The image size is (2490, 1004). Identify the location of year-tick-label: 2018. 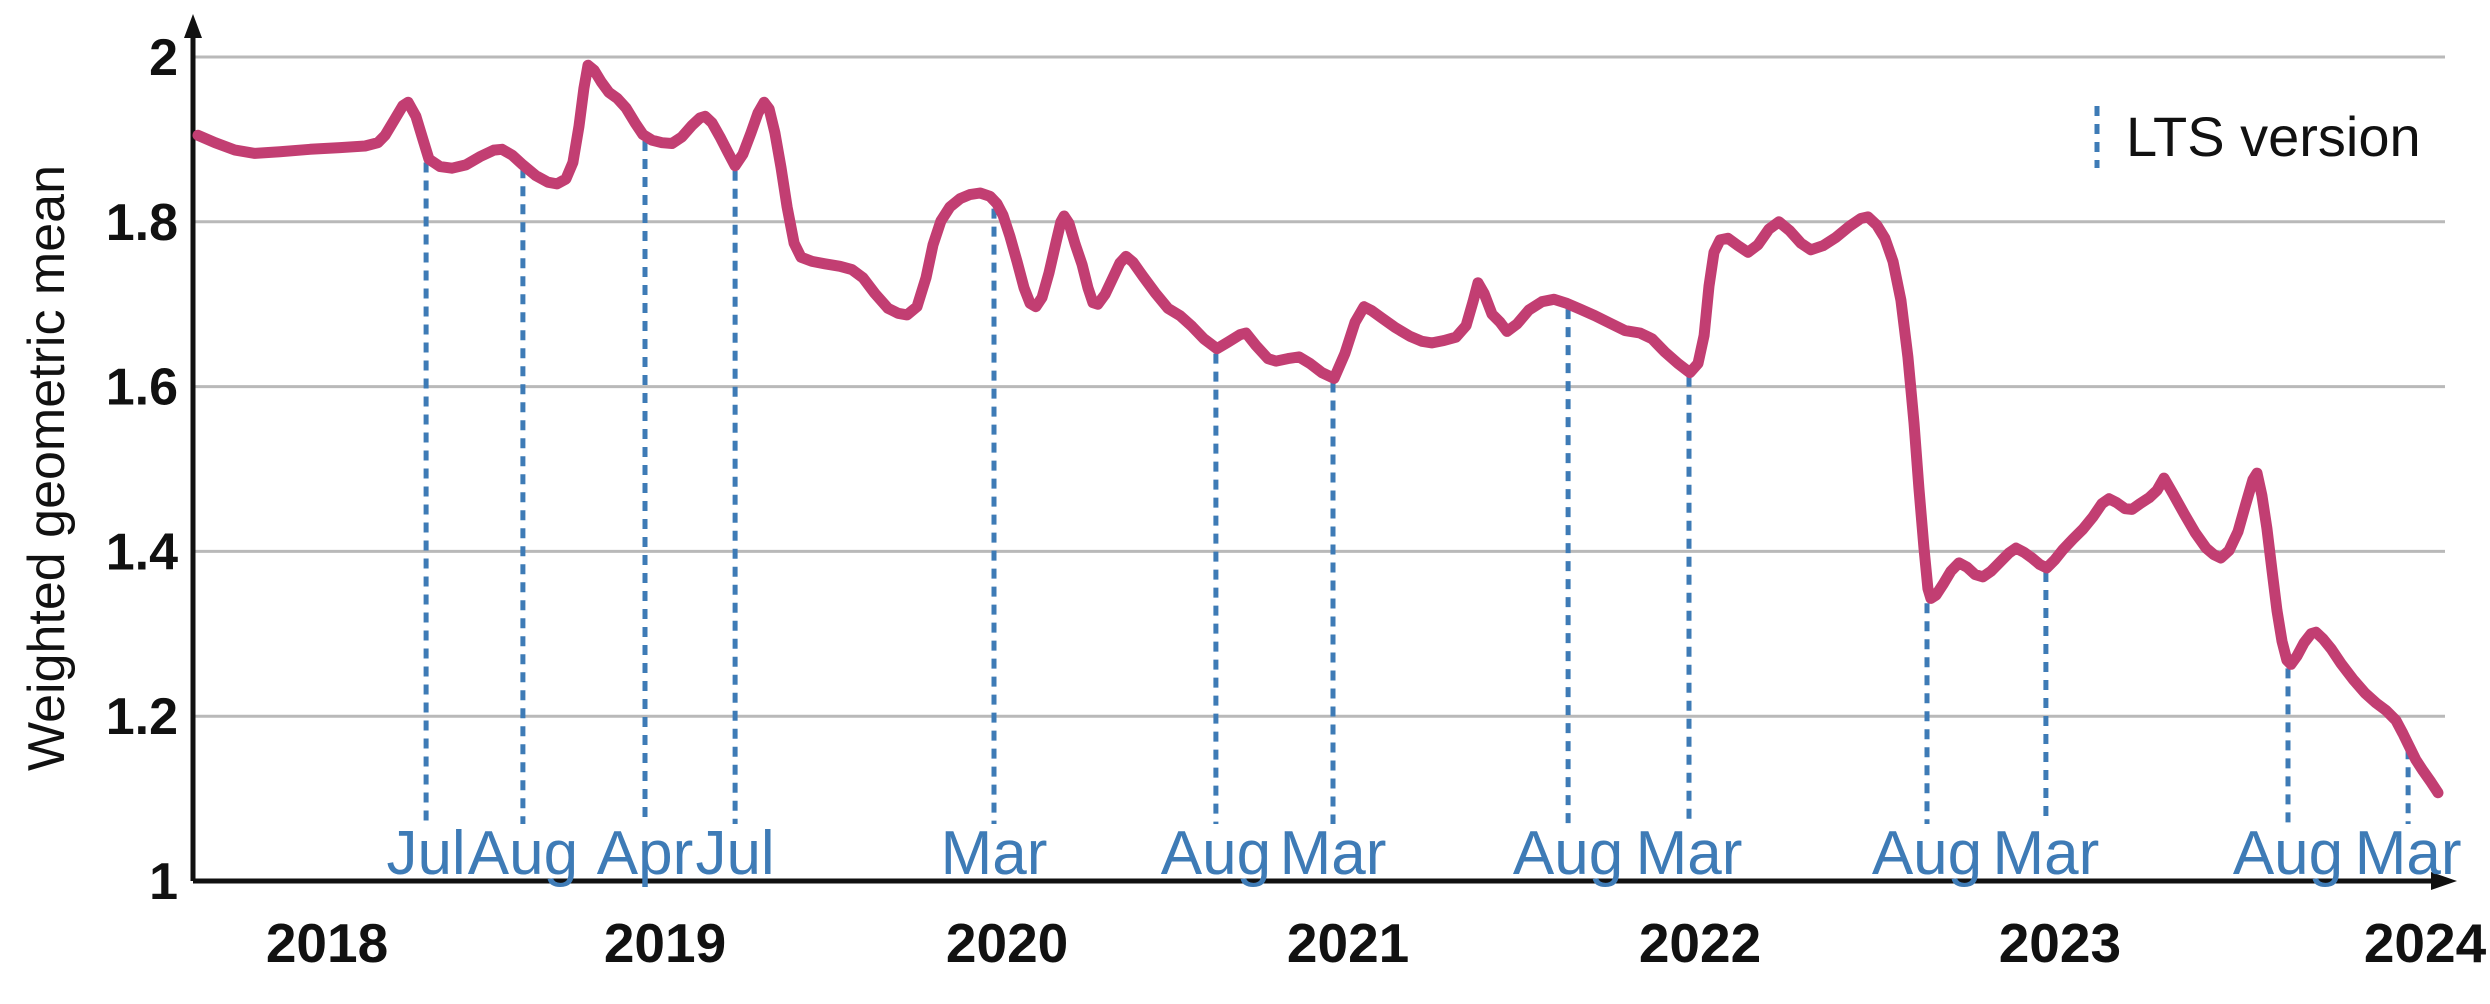
(327, 943).